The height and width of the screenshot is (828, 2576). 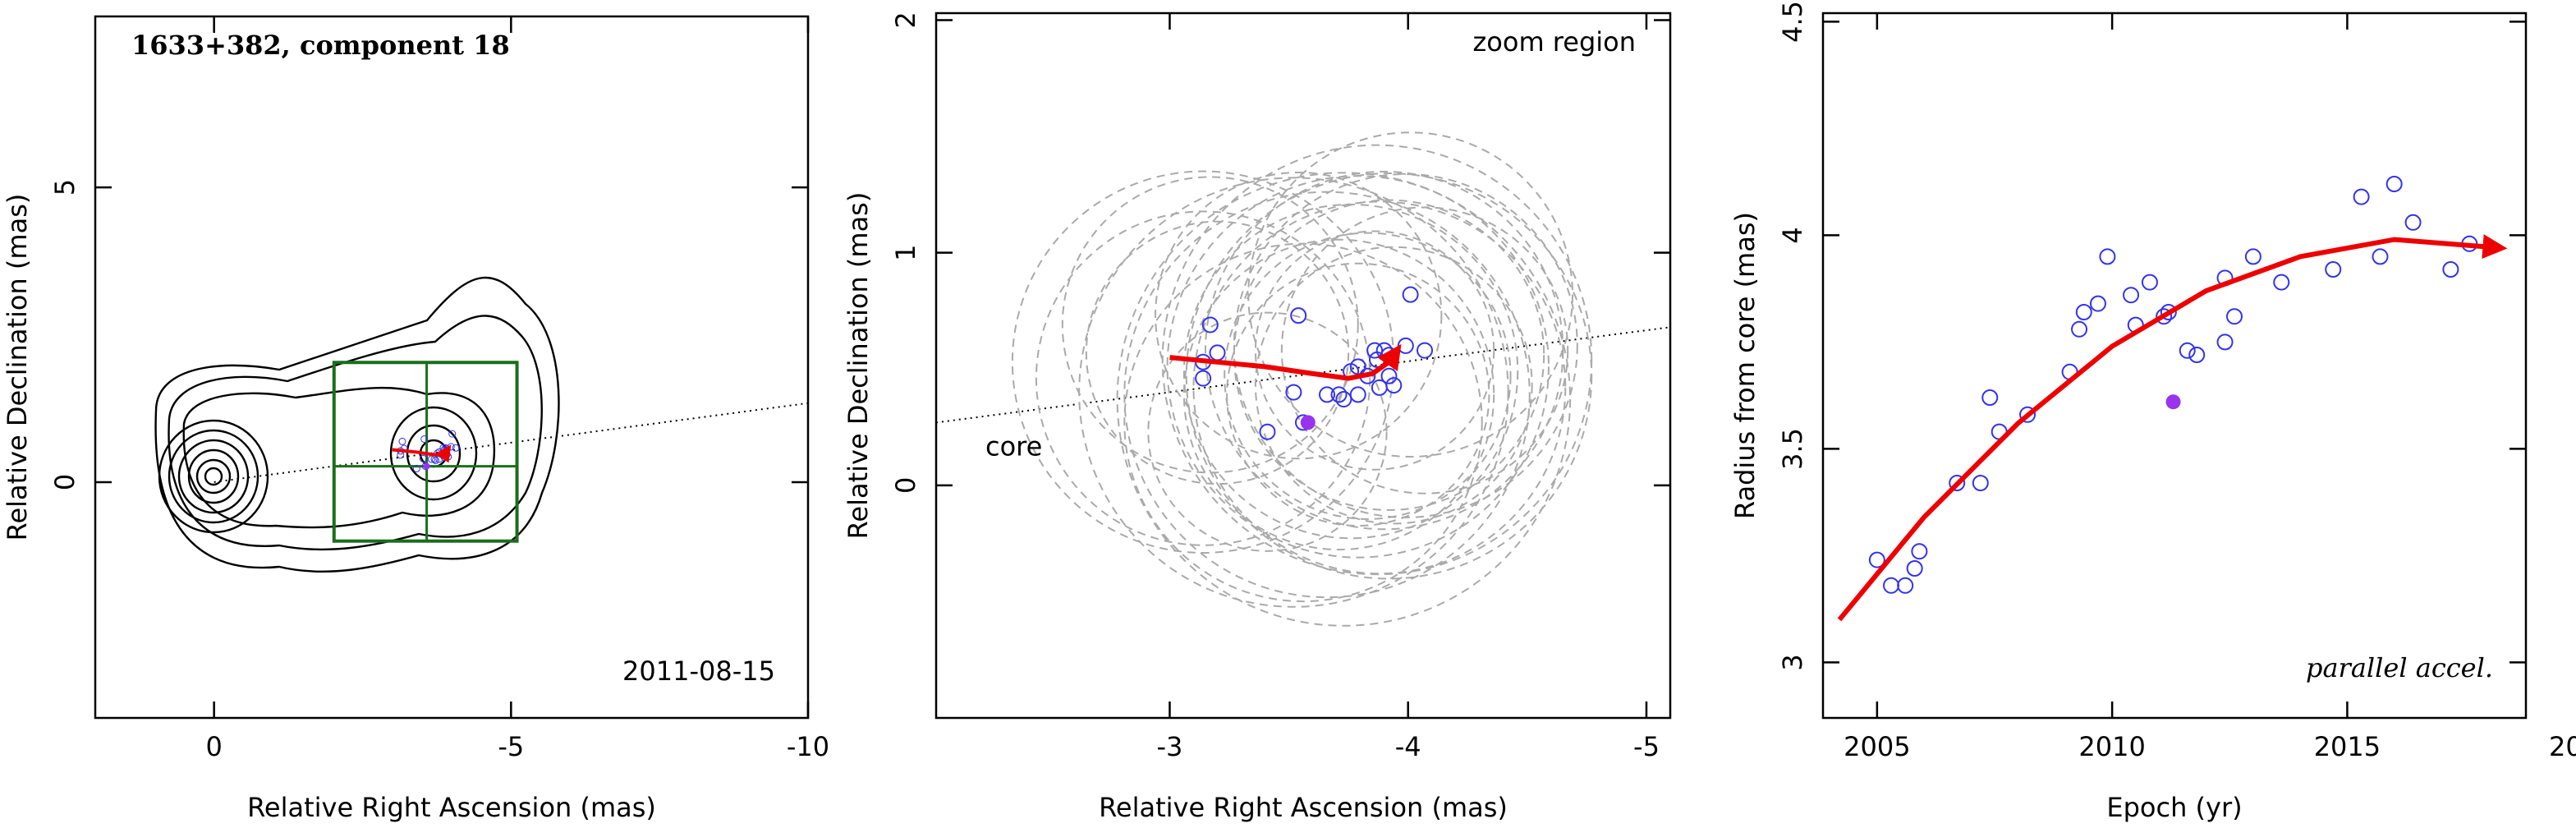 I want to click on y-tick-label: 5, so click(x=64, y=187).